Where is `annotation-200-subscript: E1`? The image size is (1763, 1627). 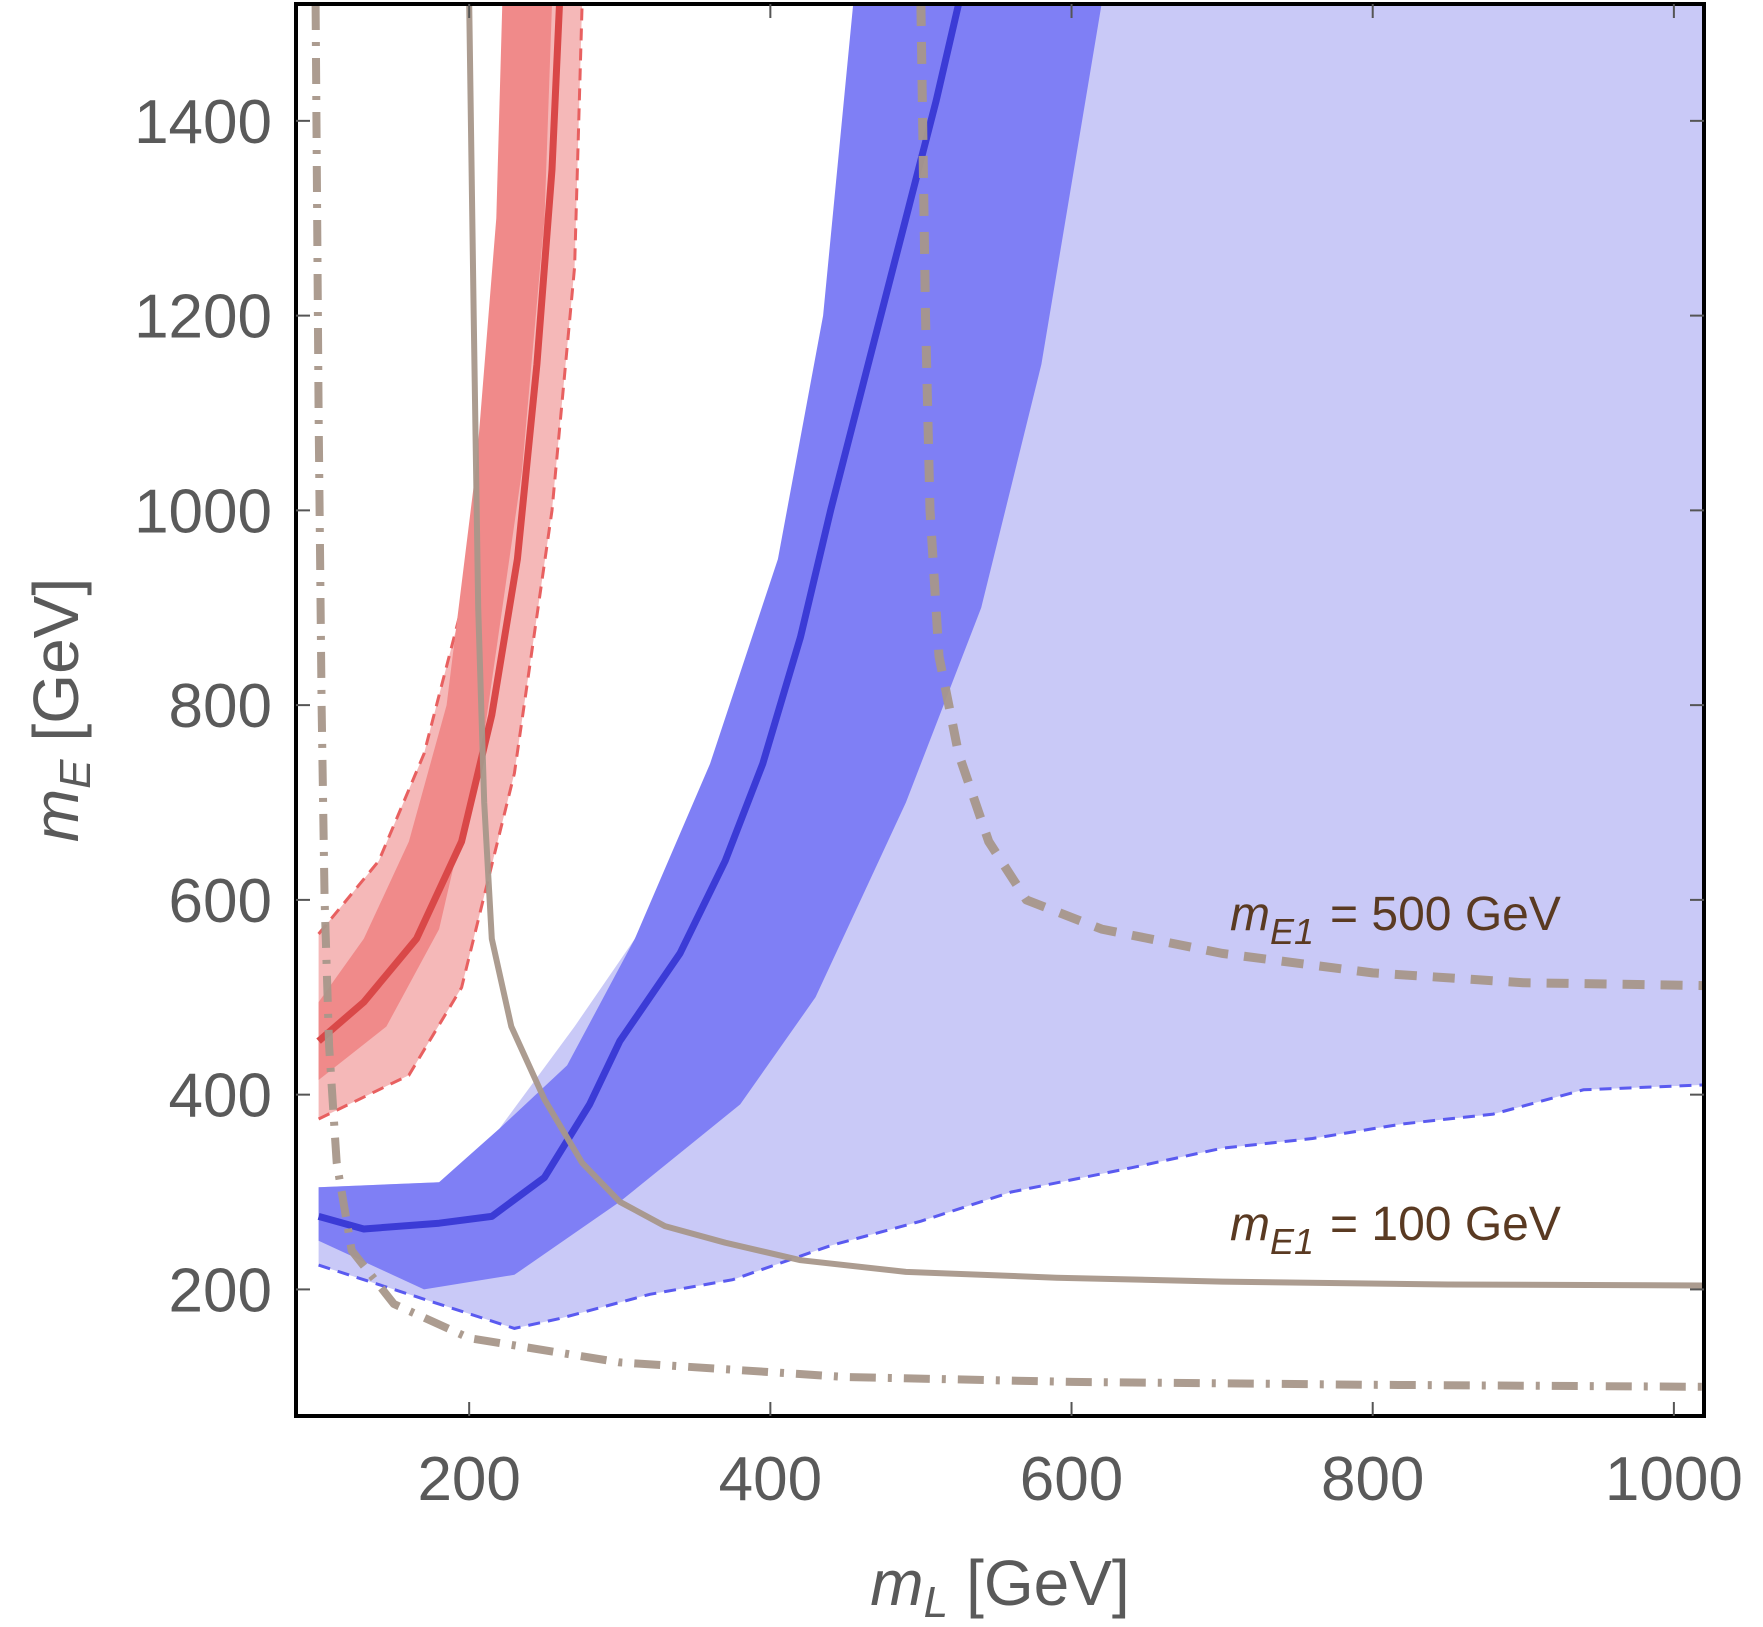
annotation-200-subscript: E1 is located at coordinates (1292, 1241).